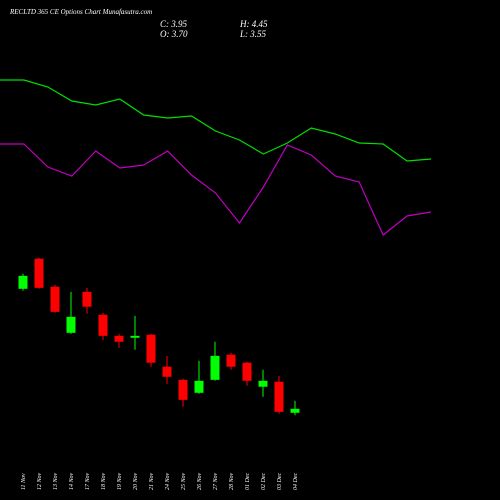  What do you see at coordinates (280, 481) in the screenshot?
I see `x-tick-label: 03 Dec` at bounding box center [280, 481].